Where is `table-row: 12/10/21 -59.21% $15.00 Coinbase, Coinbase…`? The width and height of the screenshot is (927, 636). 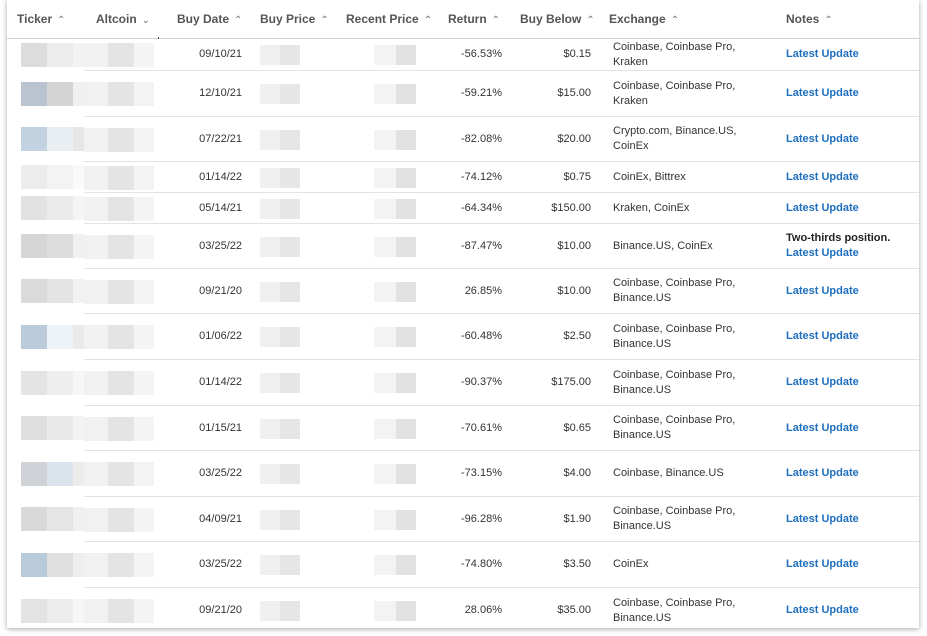
table-row: 12/10/21 -59.21% $15.00 Coinbase, Coinbase… is located at coordinates (463, 93).